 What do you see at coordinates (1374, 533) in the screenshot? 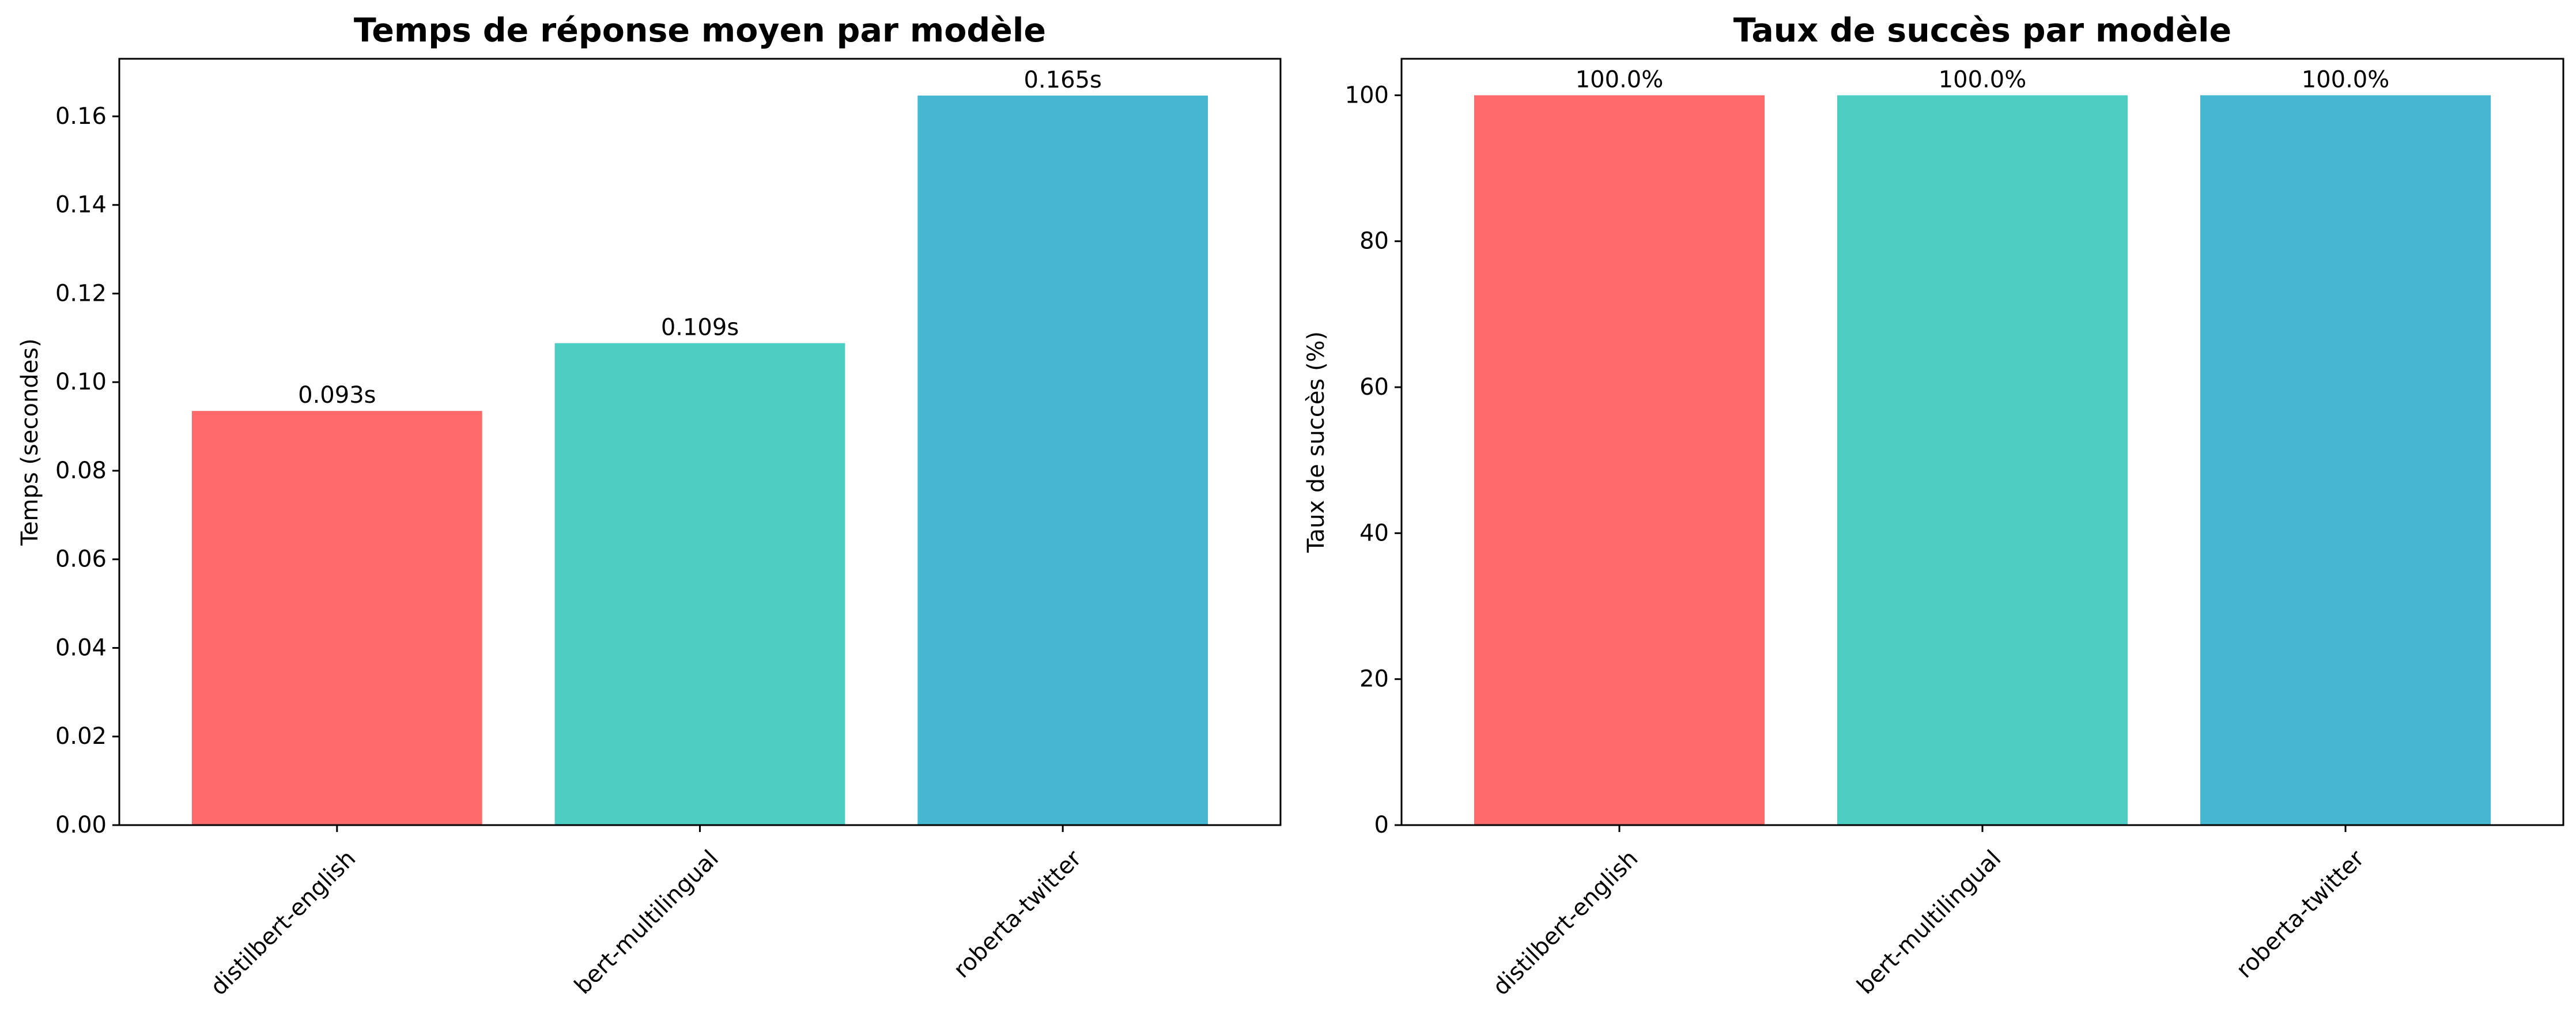
I see `y-tick-label: 40` at bounding box center [1374, 533].